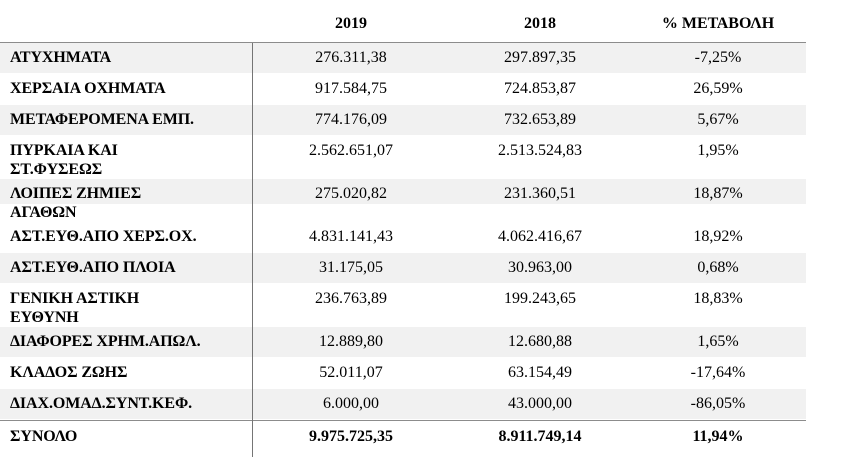  Describe the element at coordinates (403, 58) in the screenshot. I see `table-row: ΑΤΥΧΗΜΑΤΑ 276.311,38 297.897,35 -7,25%` at that location.